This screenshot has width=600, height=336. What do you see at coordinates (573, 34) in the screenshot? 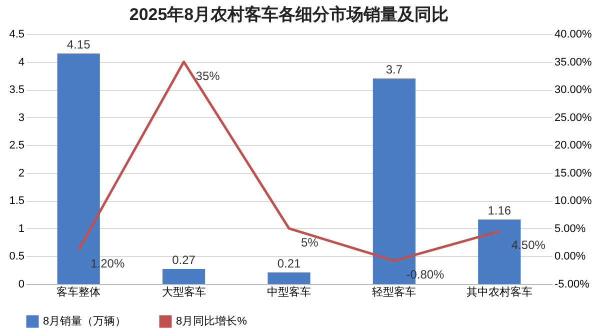
I see `y2-tick-label: 40.00%` at bounding box center [573, 34].